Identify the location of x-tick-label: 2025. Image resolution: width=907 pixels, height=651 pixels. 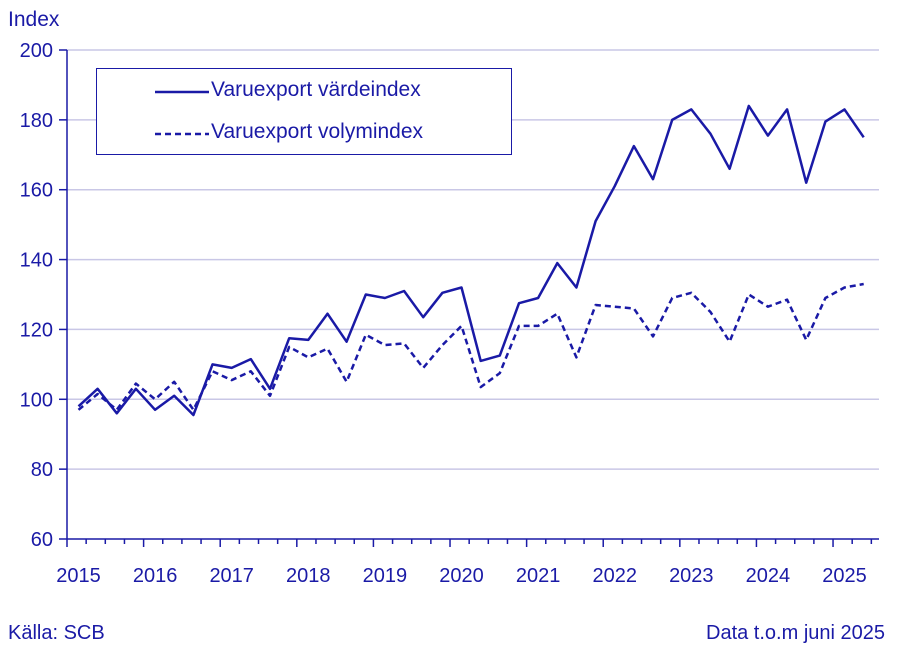
(844, 576).